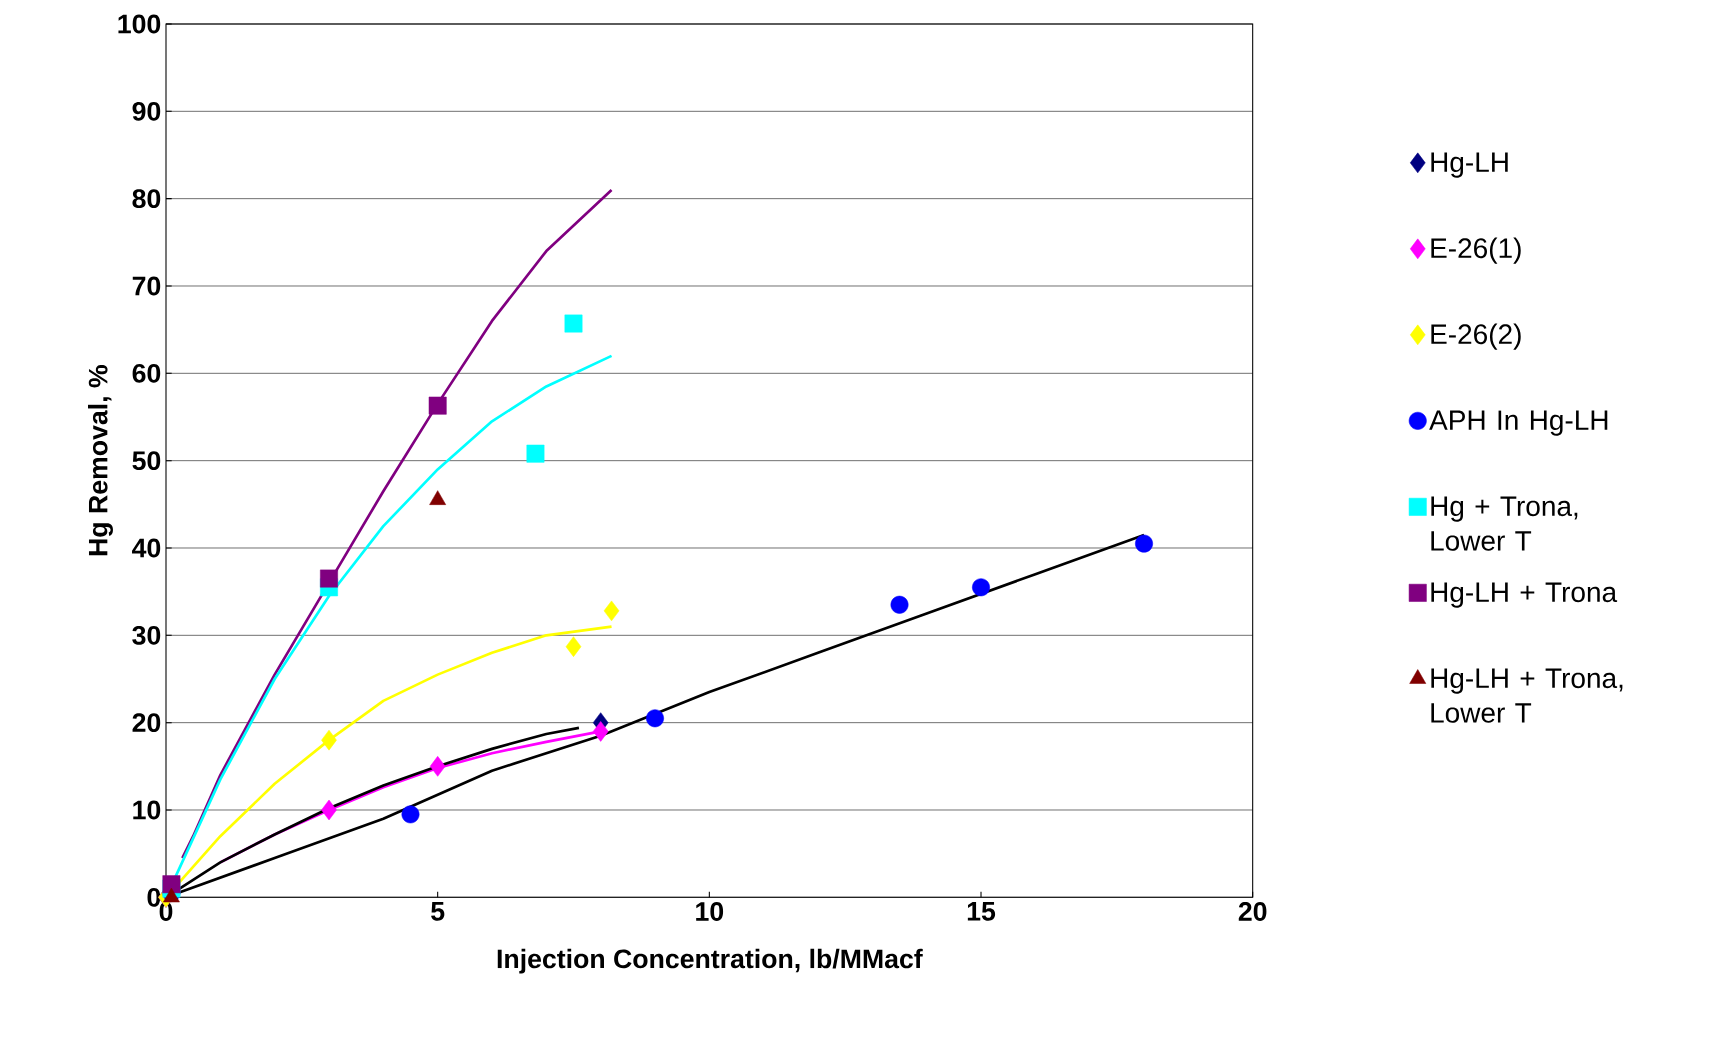 This screenshot has width=1712, height=1038. Describe the element at coordinates (1476, 336) in the screenshot. I see `legend-label: E-26(2)` at that location.